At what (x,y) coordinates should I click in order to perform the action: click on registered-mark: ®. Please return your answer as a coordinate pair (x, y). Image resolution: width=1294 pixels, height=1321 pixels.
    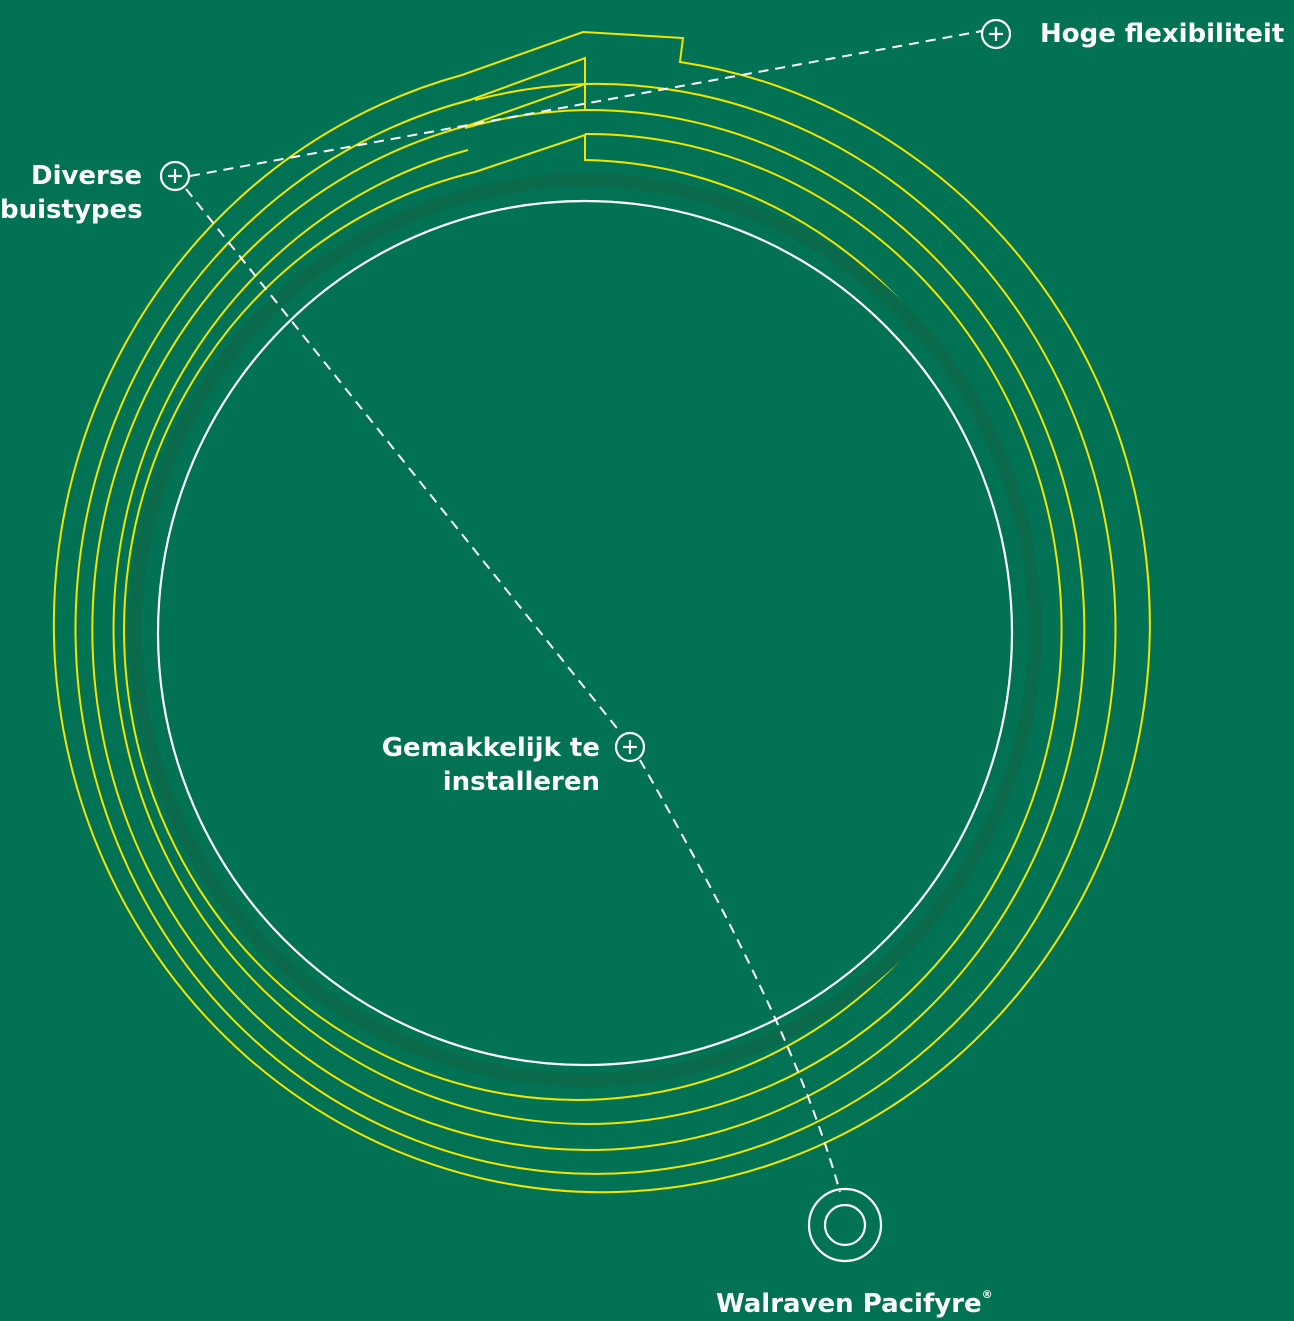
    Looking at the image, I should click on (987, 1294).